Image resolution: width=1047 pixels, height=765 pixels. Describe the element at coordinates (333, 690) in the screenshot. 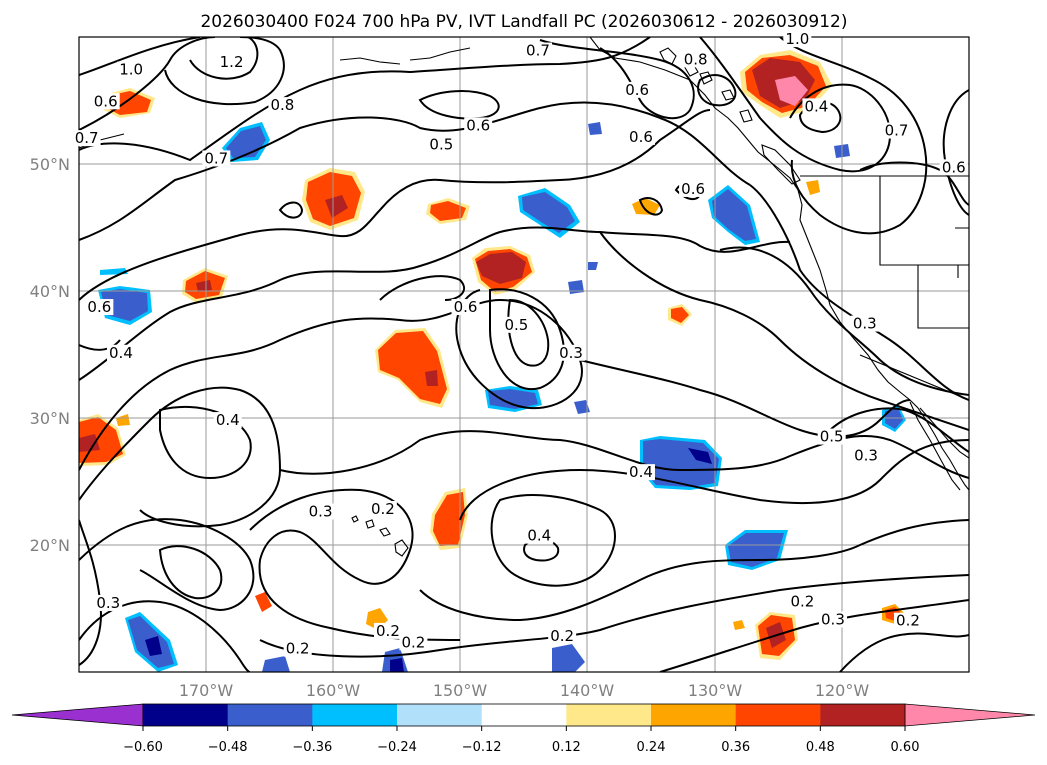

I see `lon-tick-label: 160°W` at that location.